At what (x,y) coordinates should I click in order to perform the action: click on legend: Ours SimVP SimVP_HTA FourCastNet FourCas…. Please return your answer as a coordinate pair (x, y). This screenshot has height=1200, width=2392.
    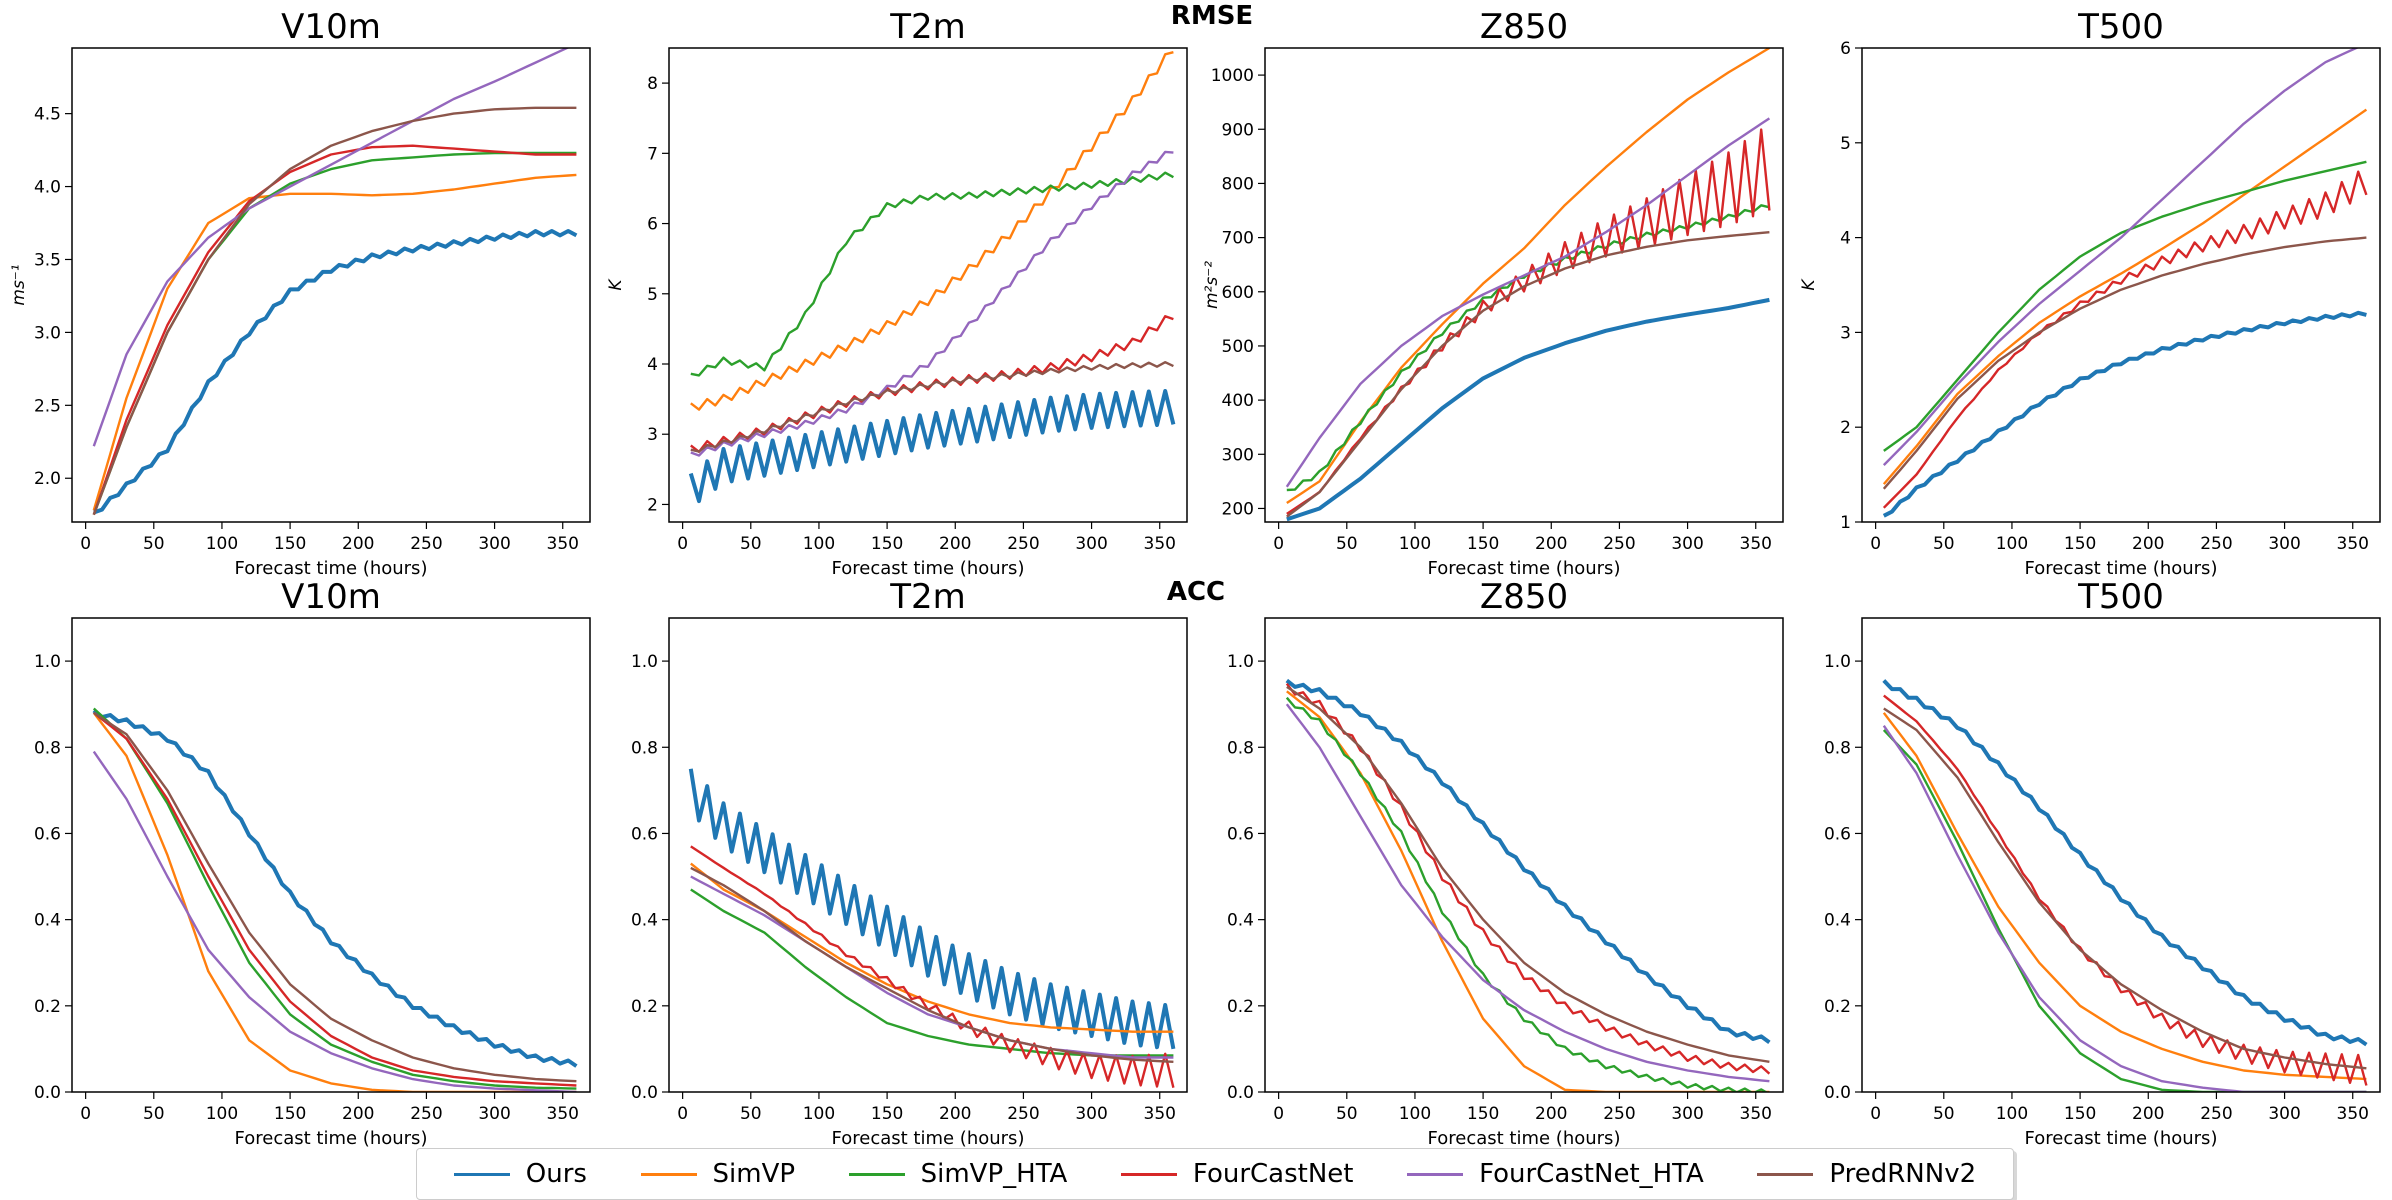
    Looking at the image, I should click on (1215, 1174).